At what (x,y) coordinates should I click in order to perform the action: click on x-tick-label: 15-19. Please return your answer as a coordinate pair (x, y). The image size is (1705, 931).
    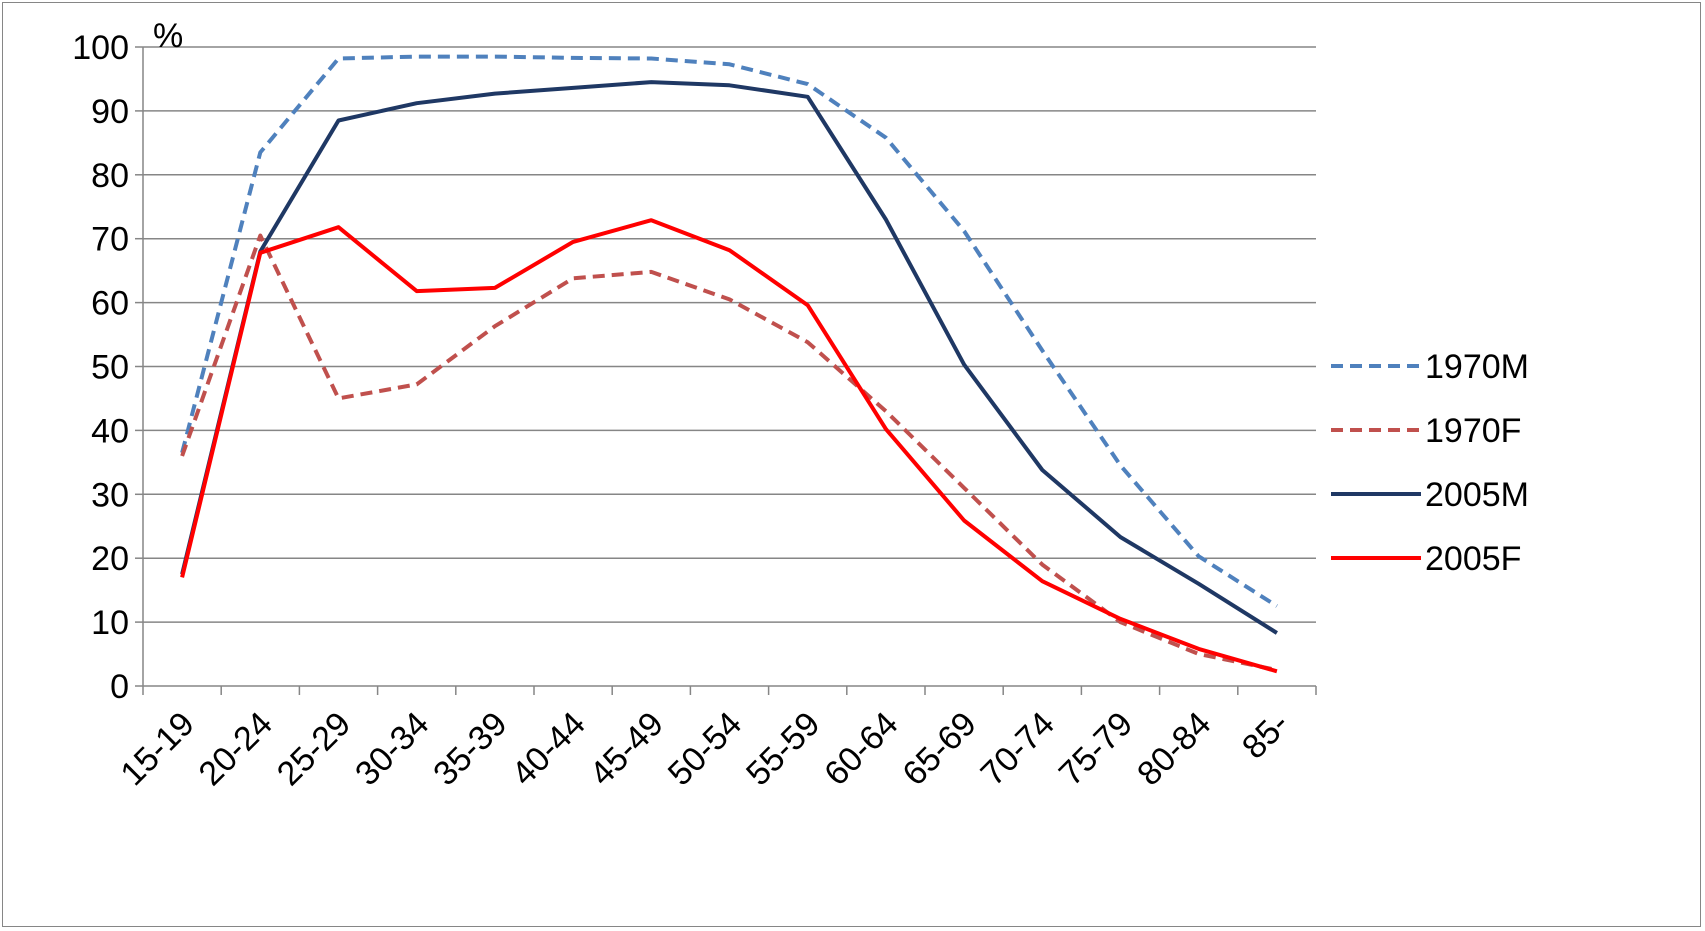
    Looking at the image, I should click on (157, 749).